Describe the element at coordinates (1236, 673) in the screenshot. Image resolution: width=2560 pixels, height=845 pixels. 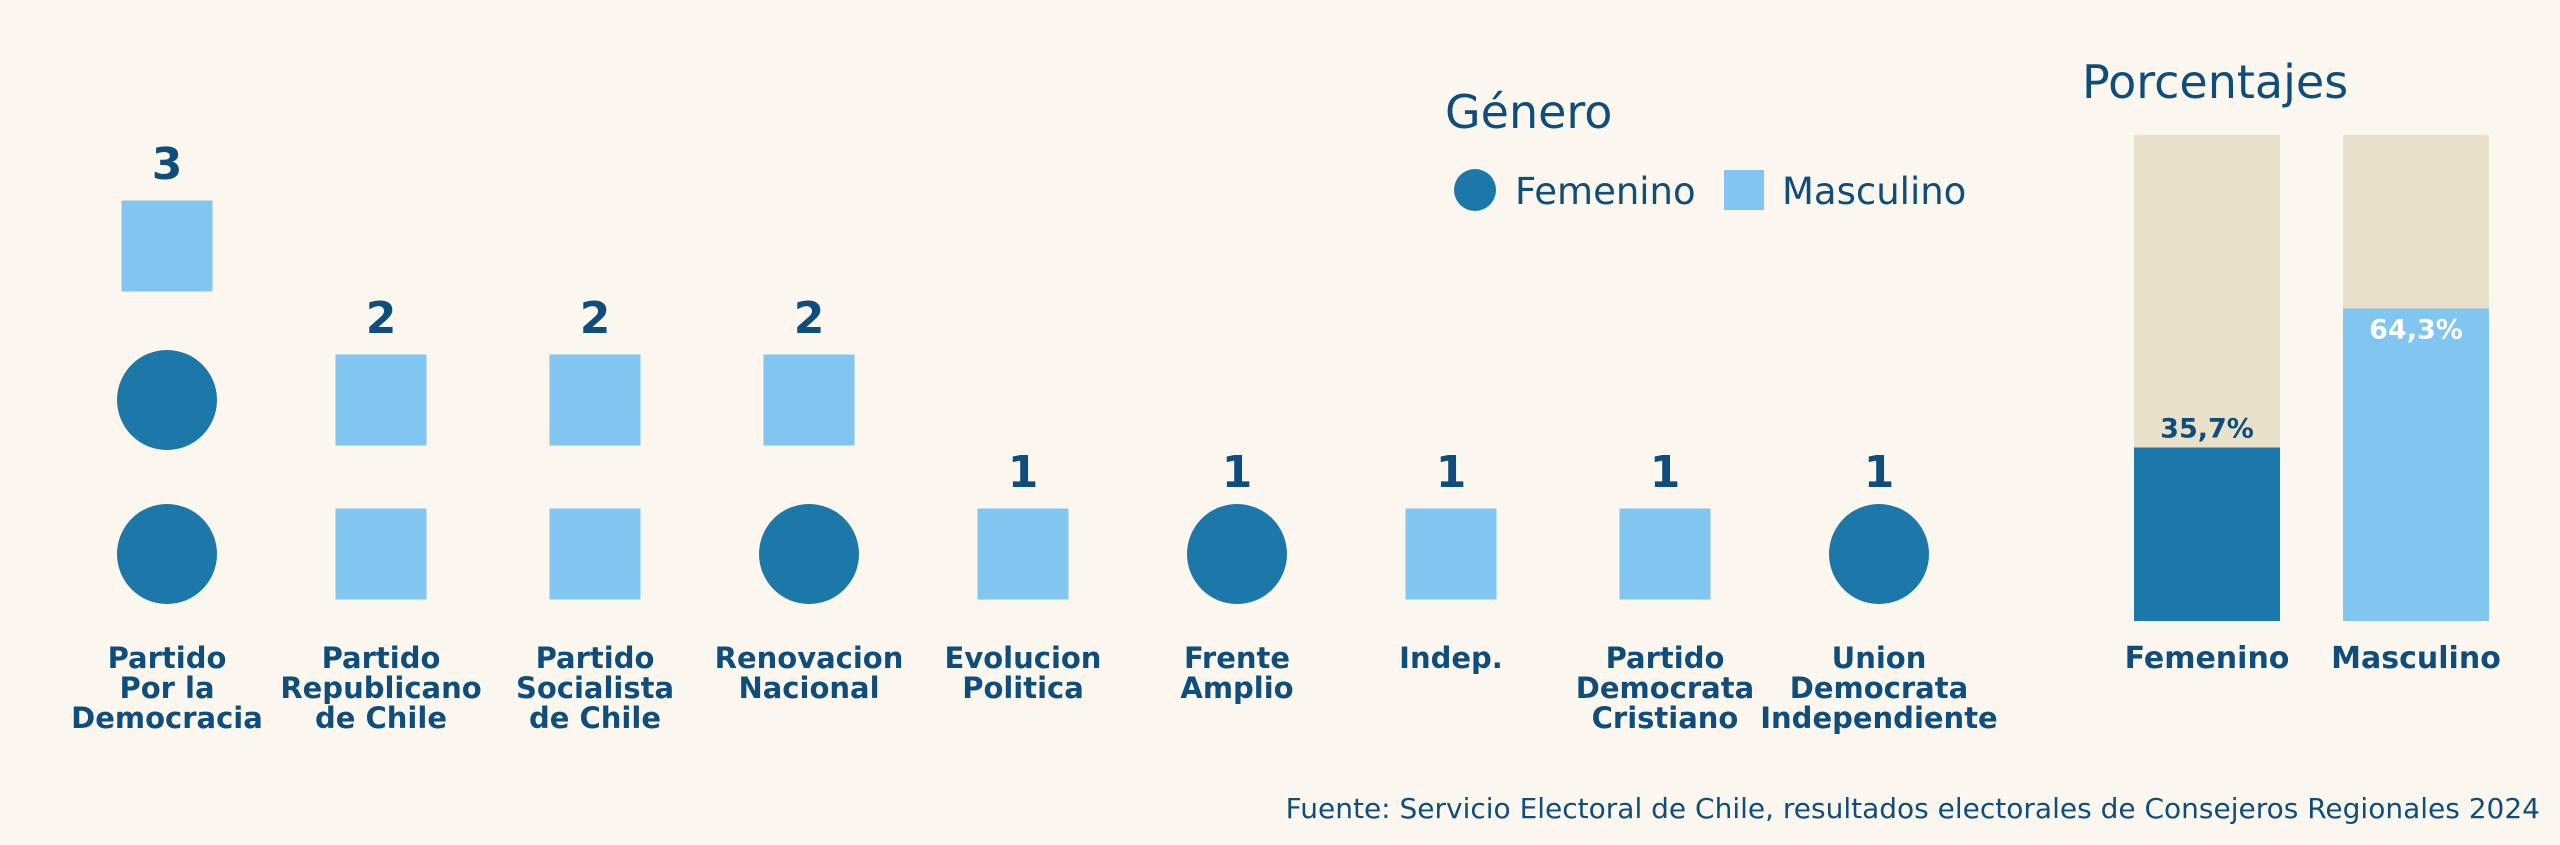
I see `party-label: Frente Amplio` at that location.